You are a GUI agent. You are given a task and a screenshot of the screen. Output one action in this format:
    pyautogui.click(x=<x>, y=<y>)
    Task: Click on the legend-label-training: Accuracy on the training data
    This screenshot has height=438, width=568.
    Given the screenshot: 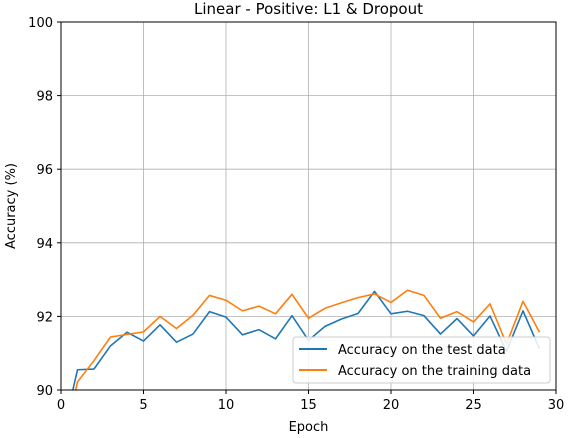 What is the action you would take?
    pyautogui.click(x=434, y=371)
    